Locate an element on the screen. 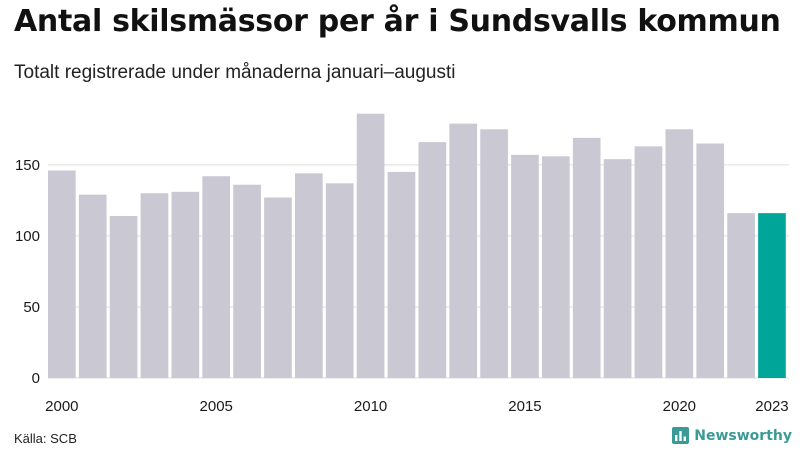 This screenshot has width=800, height=450. x-tick-label: 2020 is located at coordinates (679, 406).